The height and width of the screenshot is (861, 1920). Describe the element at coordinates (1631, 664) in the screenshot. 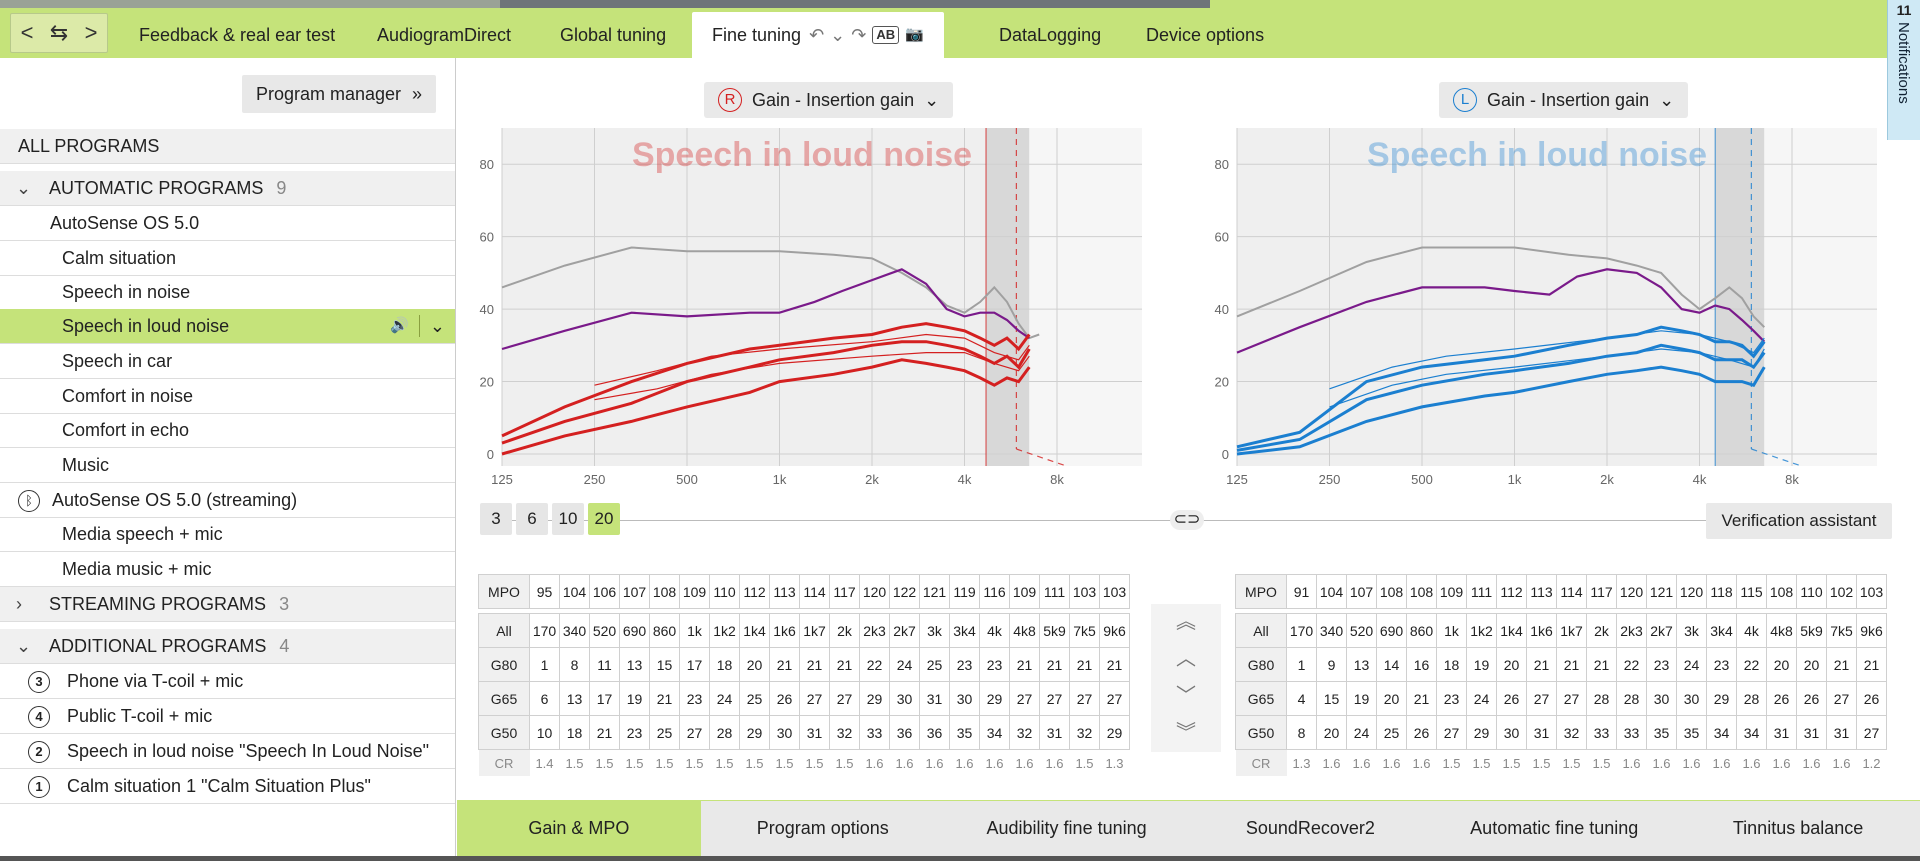

I see `value-cell: 22` at that location.